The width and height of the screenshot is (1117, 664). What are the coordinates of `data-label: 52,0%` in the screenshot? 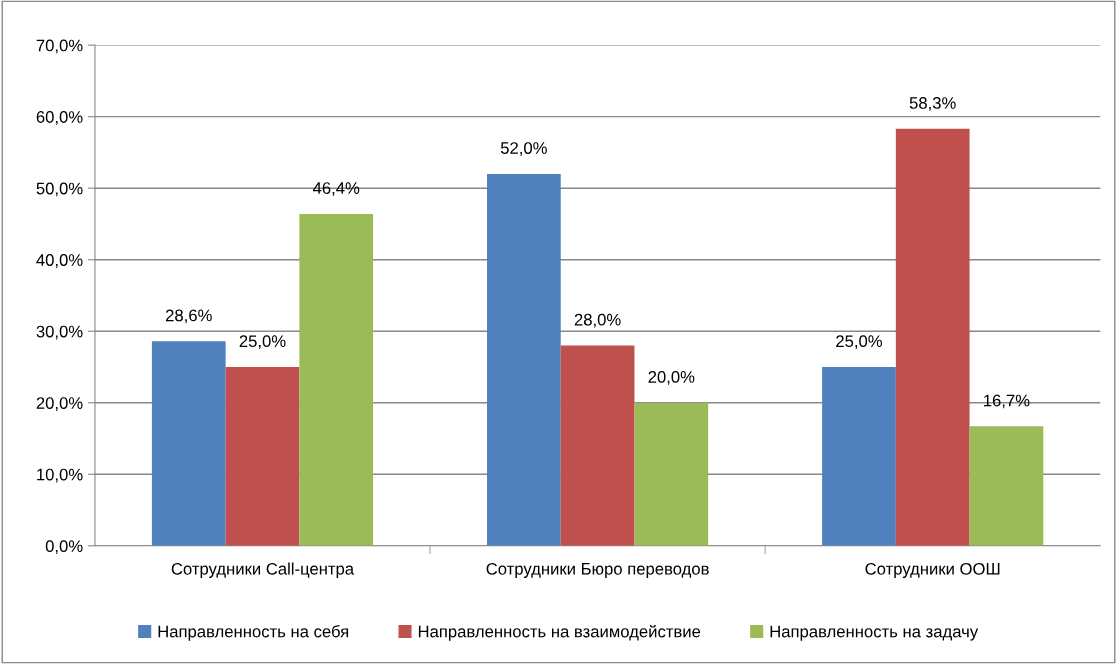 It's located at (523, 149).